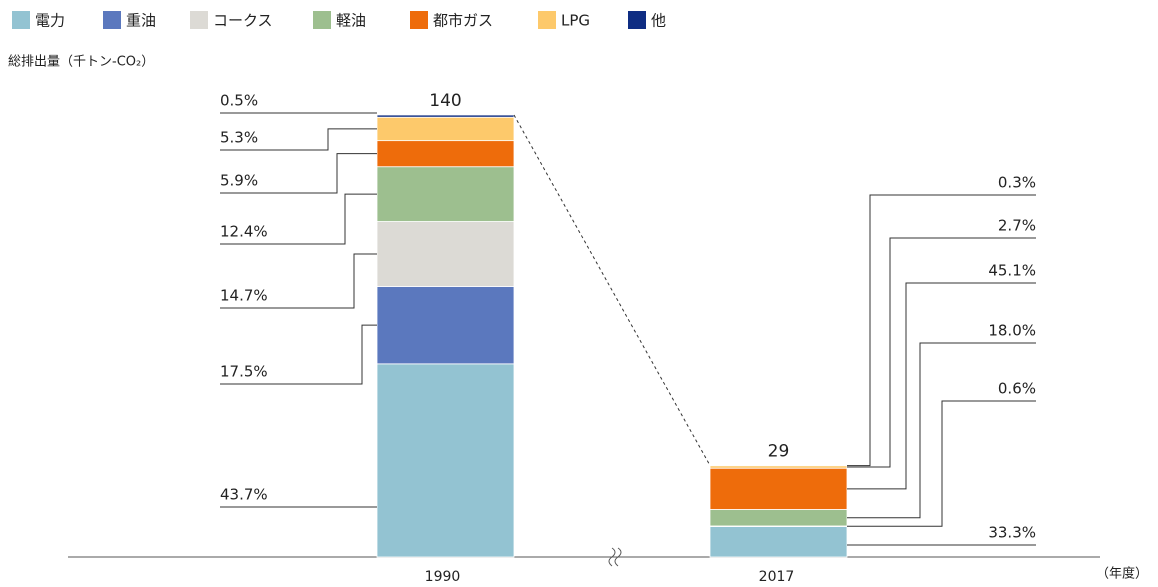 The image size is (1158, 587). What do you see at coordinates (244, 296) in the screenshot?
I see `data-label: 14.7%` at bounding box center [244, 296].